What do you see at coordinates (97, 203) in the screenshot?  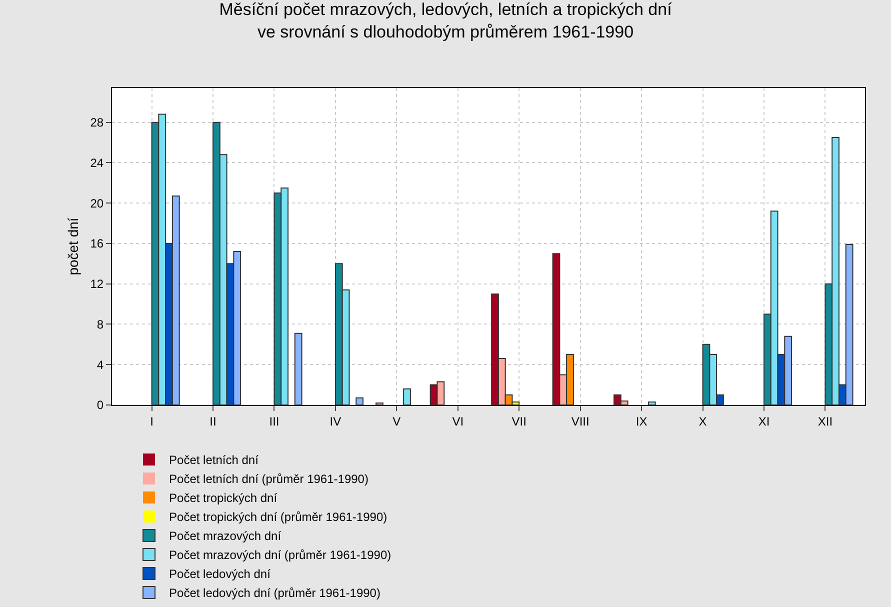 I see `y-tick-label: 20` at bounding box center [97, 203].